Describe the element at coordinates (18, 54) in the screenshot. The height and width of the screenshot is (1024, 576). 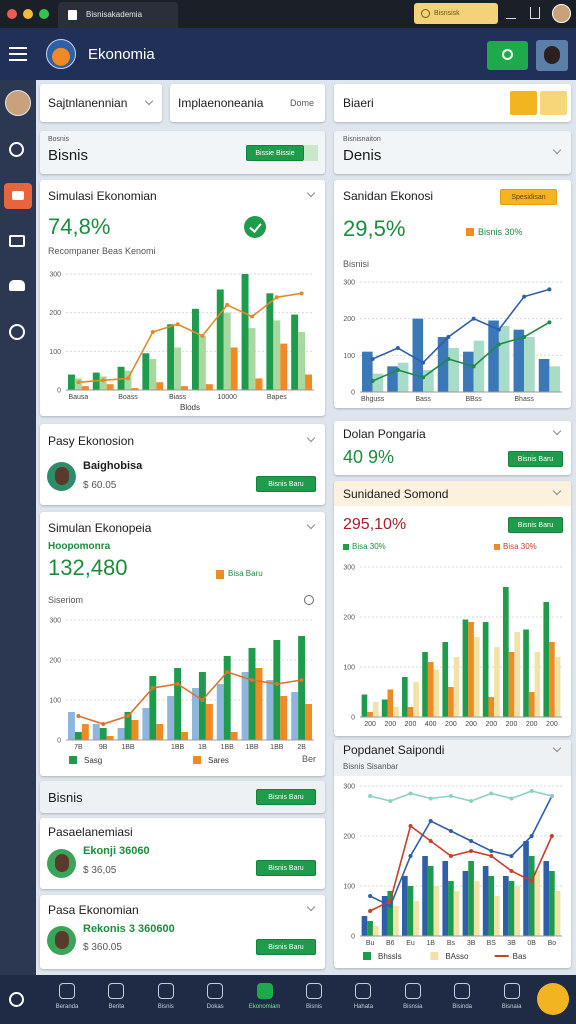
I see `menu-icon` at that location.